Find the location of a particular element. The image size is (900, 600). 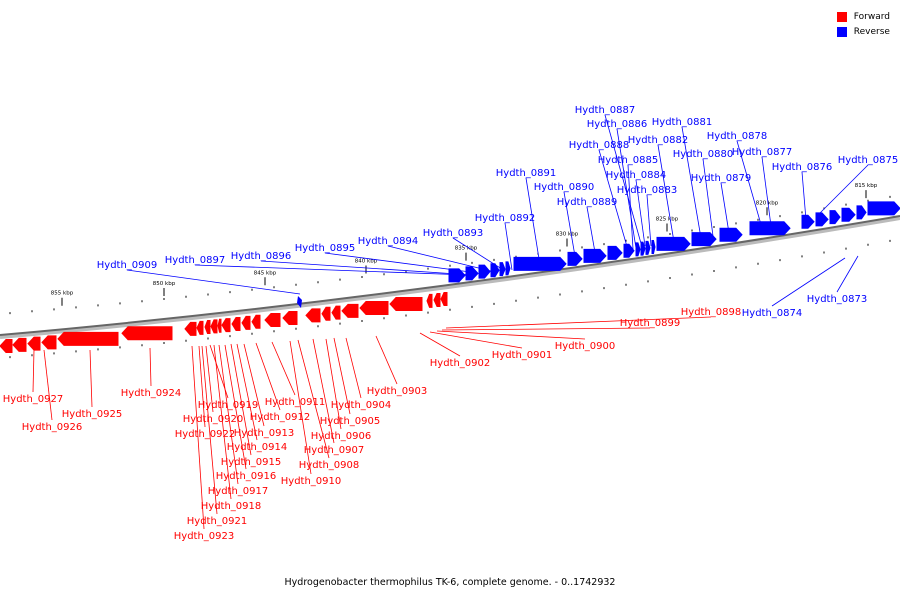

tick-label: 830 kbp is located at coordinates (567, 235).